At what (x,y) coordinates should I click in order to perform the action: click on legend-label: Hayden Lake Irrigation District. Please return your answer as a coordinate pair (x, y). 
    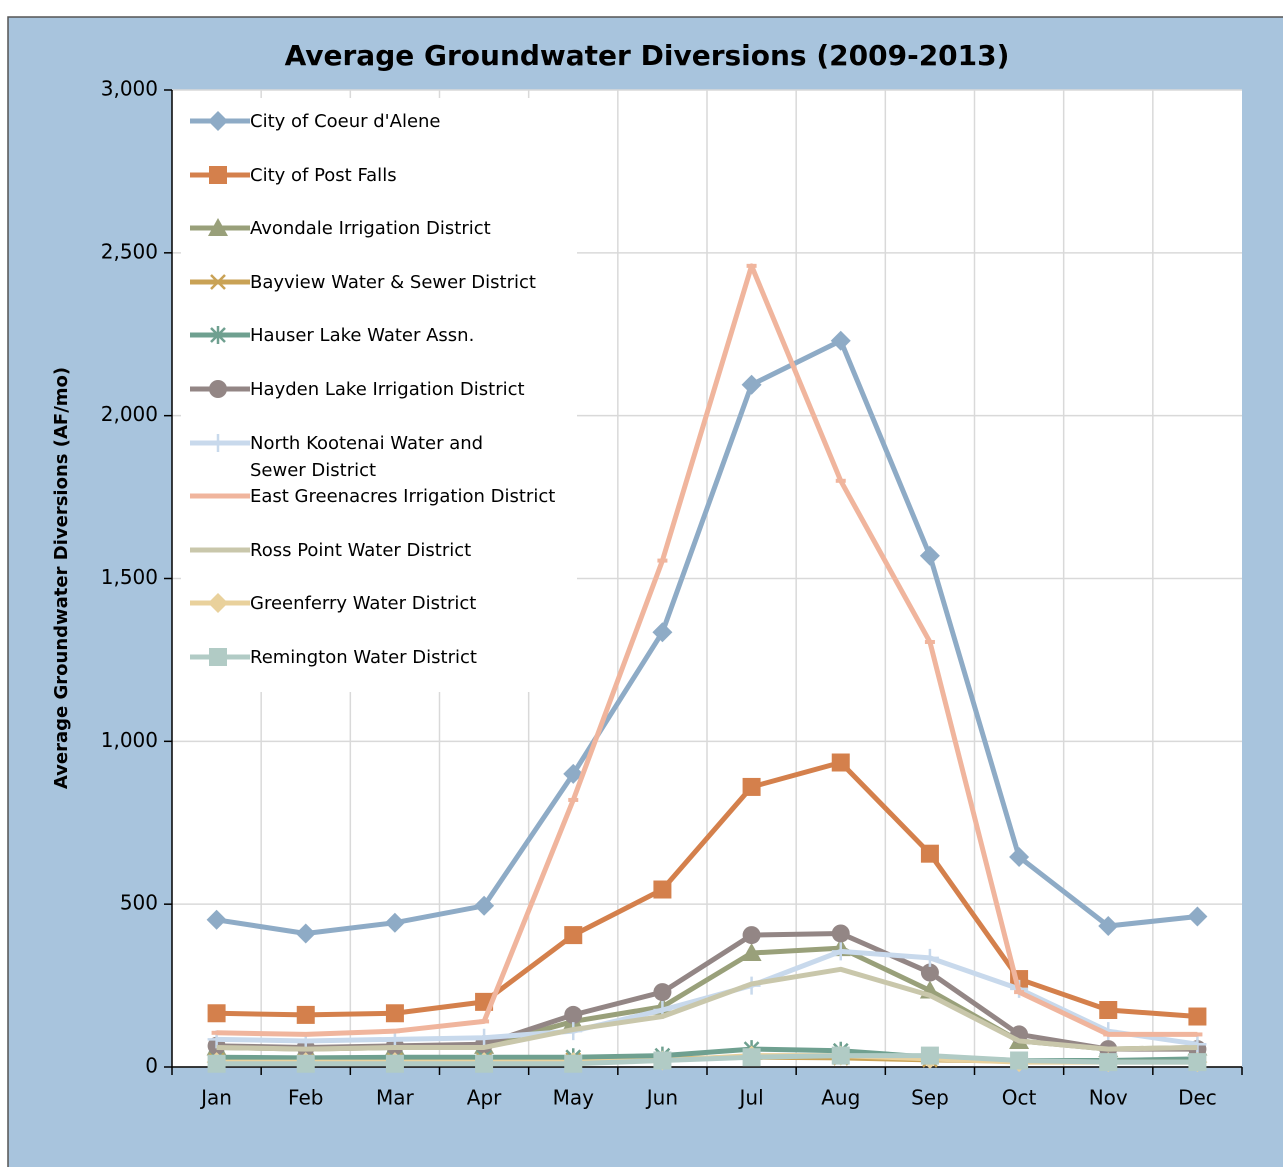
    Looking at the image, I should click on (387, 389).